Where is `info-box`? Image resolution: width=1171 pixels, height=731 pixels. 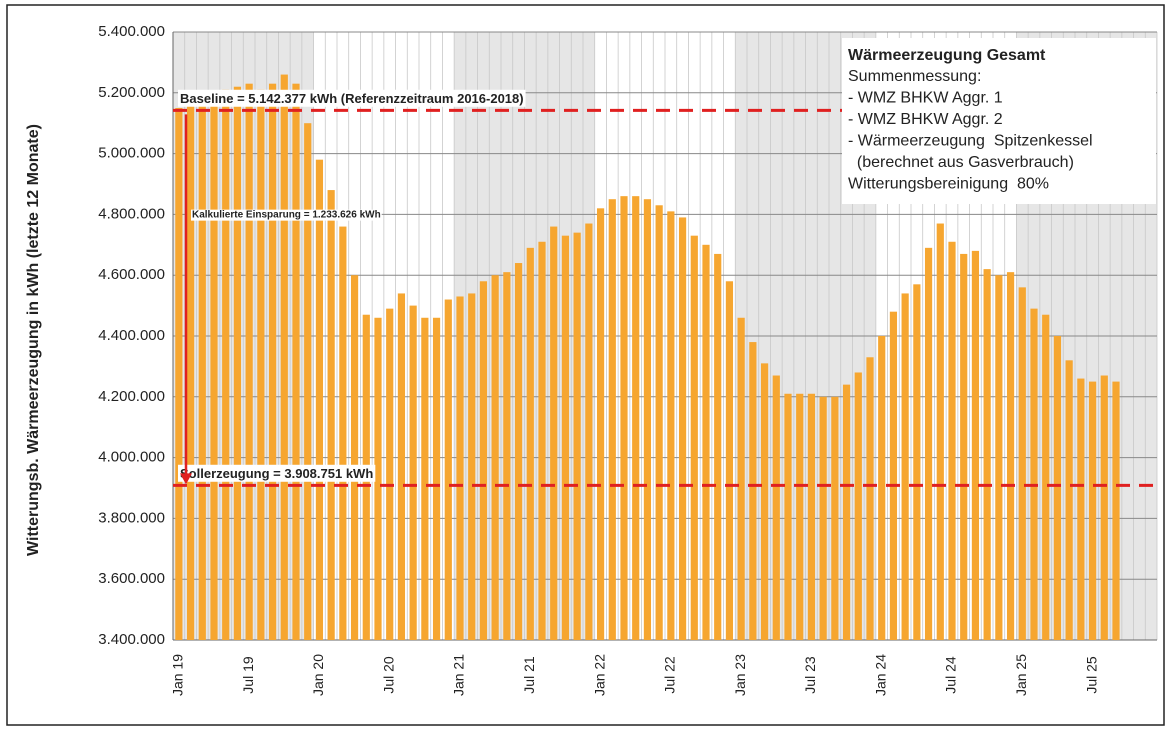 info-box is located at coordinates (999, 121).